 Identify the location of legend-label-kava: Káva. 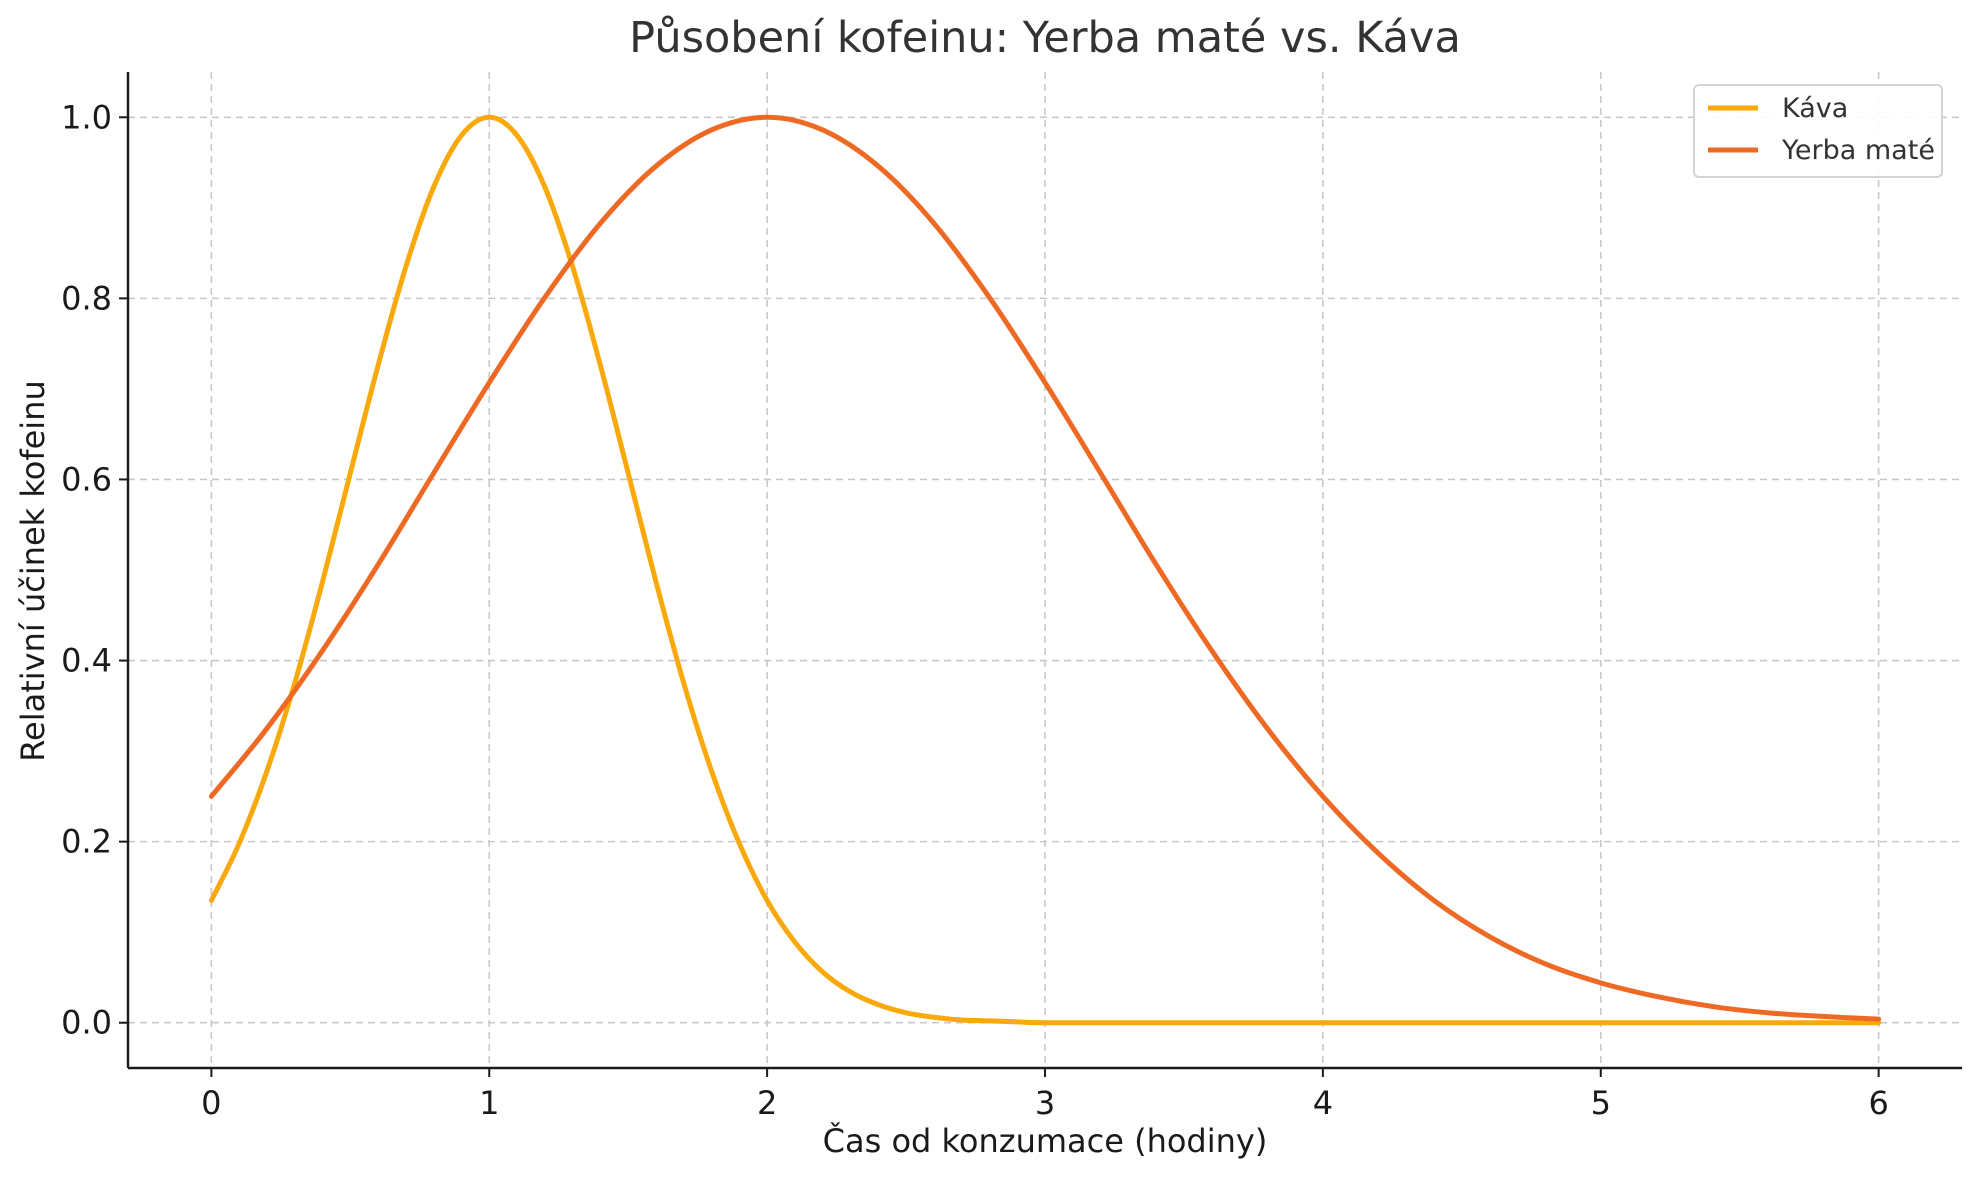
(1815, 108).